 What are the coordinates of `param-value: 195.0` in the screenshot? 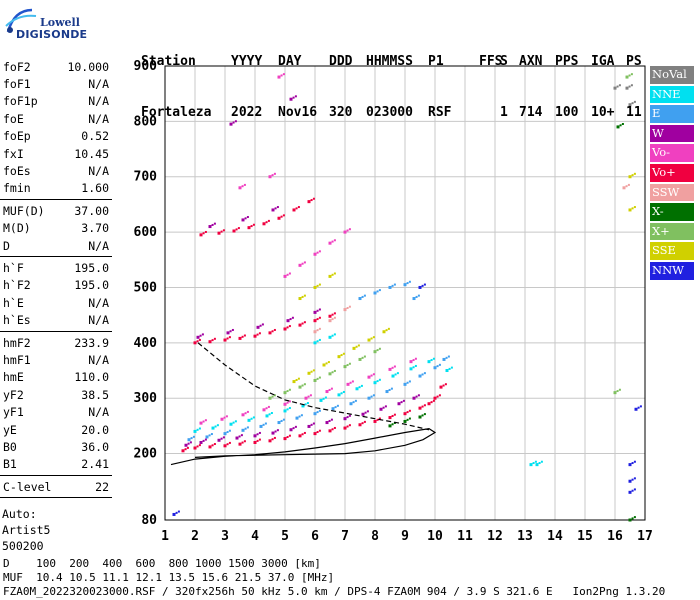 It's located at (91, 285).